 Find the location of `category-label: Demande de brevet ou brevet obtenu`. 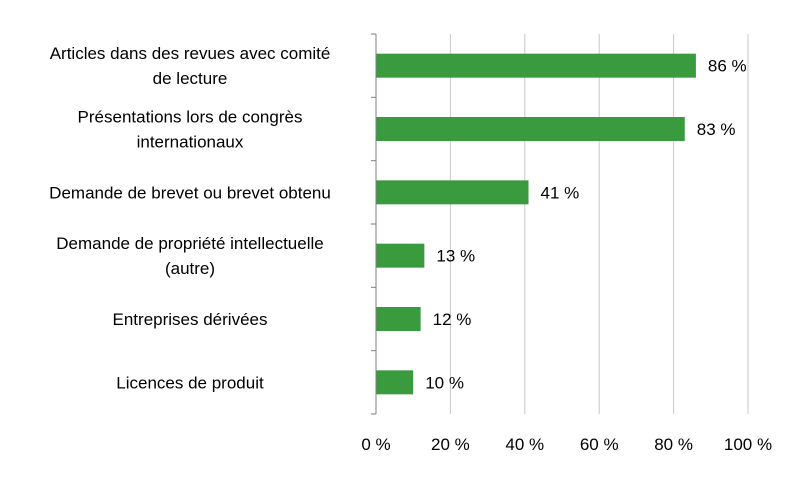

category-label: Demande de brevet ou brevet obtenu is located at coordinates (190, 192).